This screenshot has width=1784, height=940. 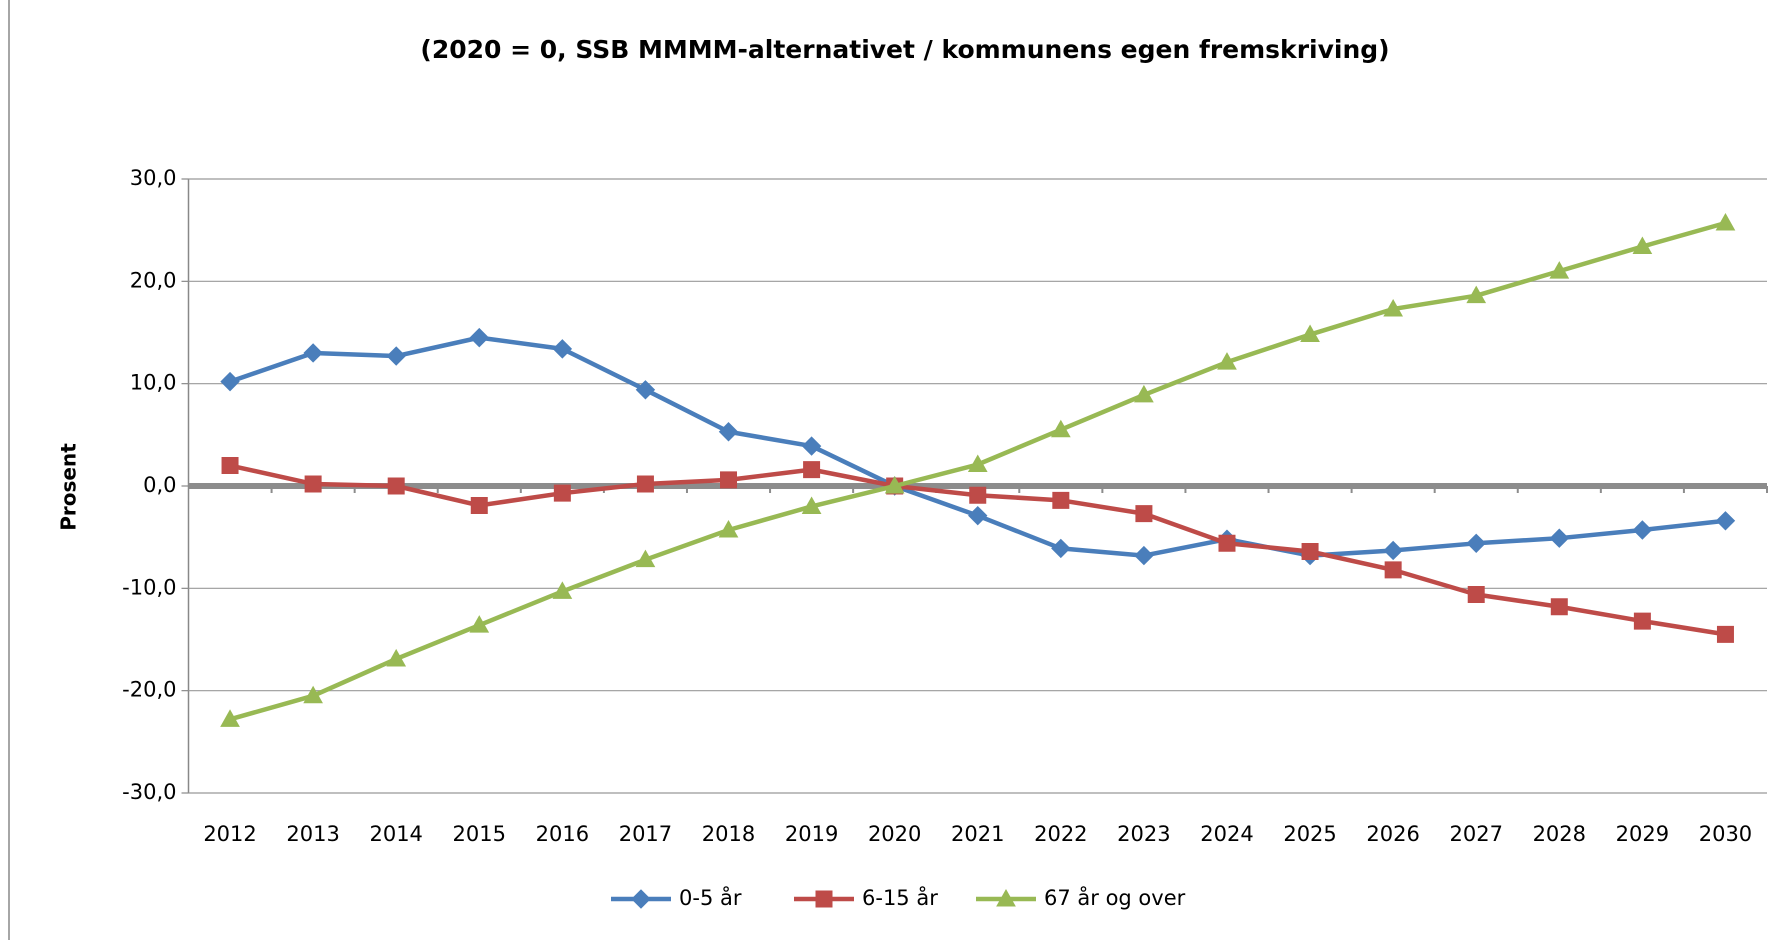 What do you see at coordinates (149, 587) in the screenshot?
I see `y-tick-label: -10,0` at bounding box center [149, 587].